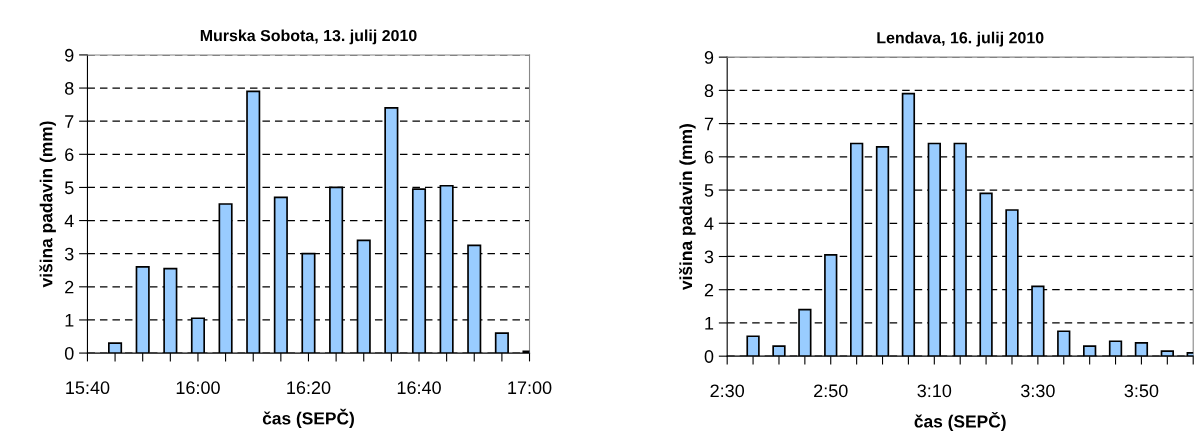 The image size is (1198, 443). I want to click on x-tick-label: 16:00, so click(198, 388).